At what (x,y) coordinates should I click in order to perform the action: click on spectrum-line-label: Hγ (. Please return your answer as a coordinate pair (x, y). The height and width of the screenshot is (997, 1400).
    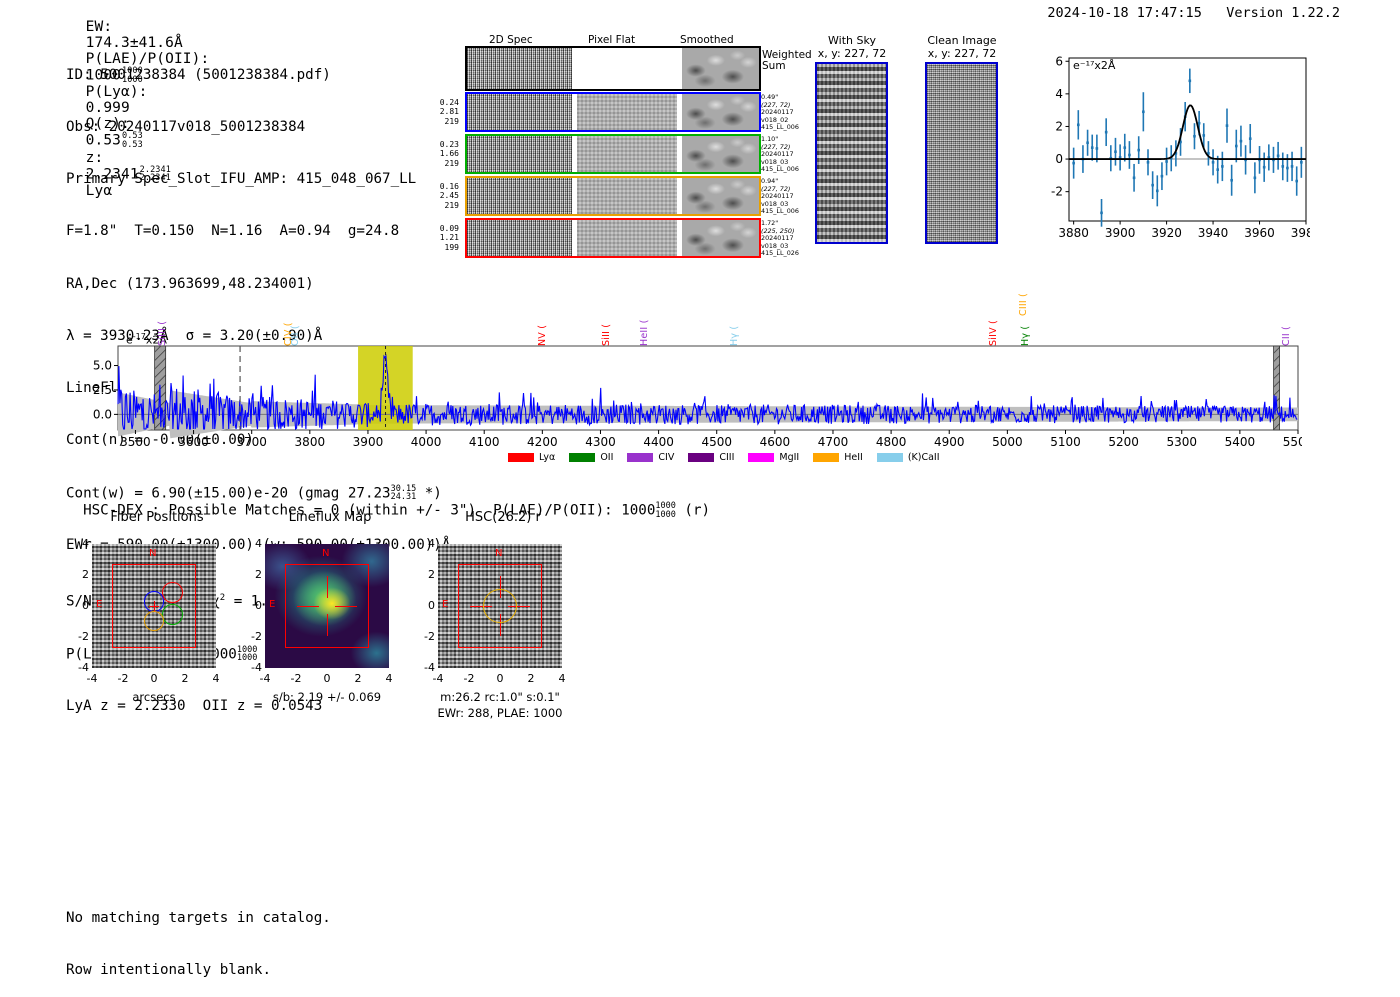
    Looking at the image, I should click on (735, 335).